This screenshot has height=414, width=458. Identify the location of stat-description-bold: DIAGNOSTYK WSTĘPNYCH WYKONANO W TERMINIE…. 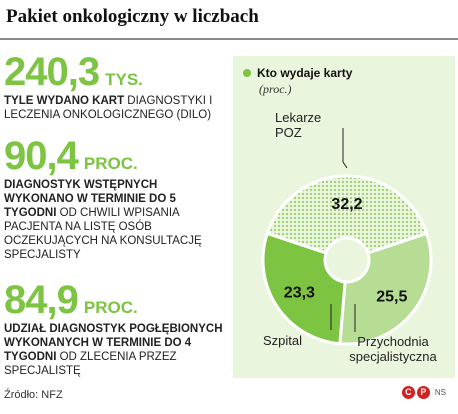
(90, 199).